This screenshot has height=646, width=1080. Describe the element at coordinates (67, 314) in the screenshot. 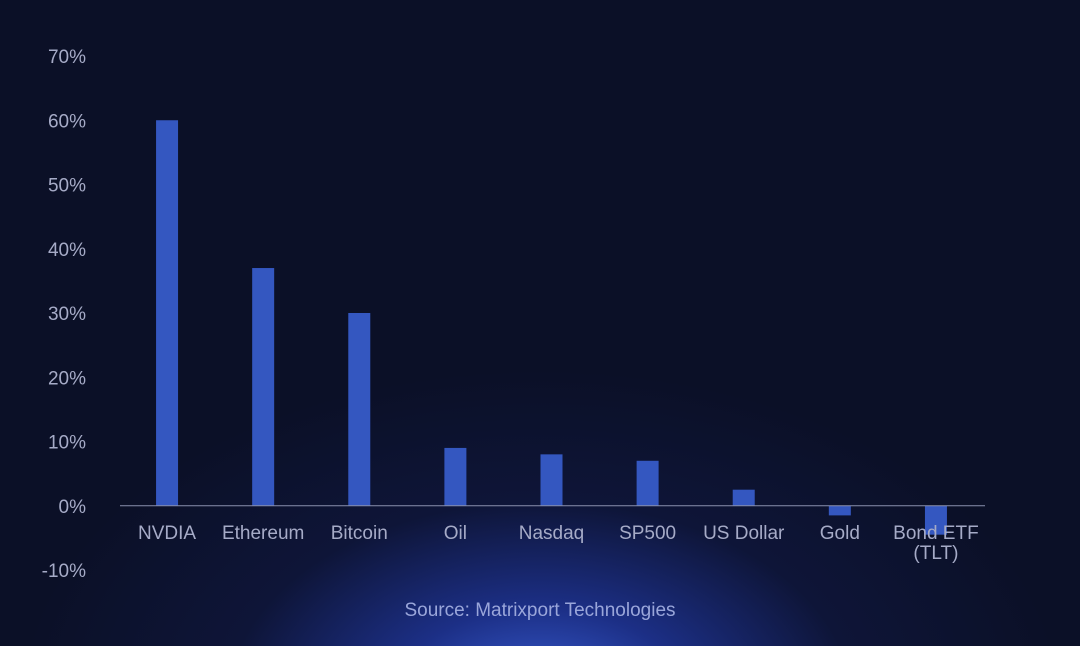

I see `y-tick-label: 30%` at that location.